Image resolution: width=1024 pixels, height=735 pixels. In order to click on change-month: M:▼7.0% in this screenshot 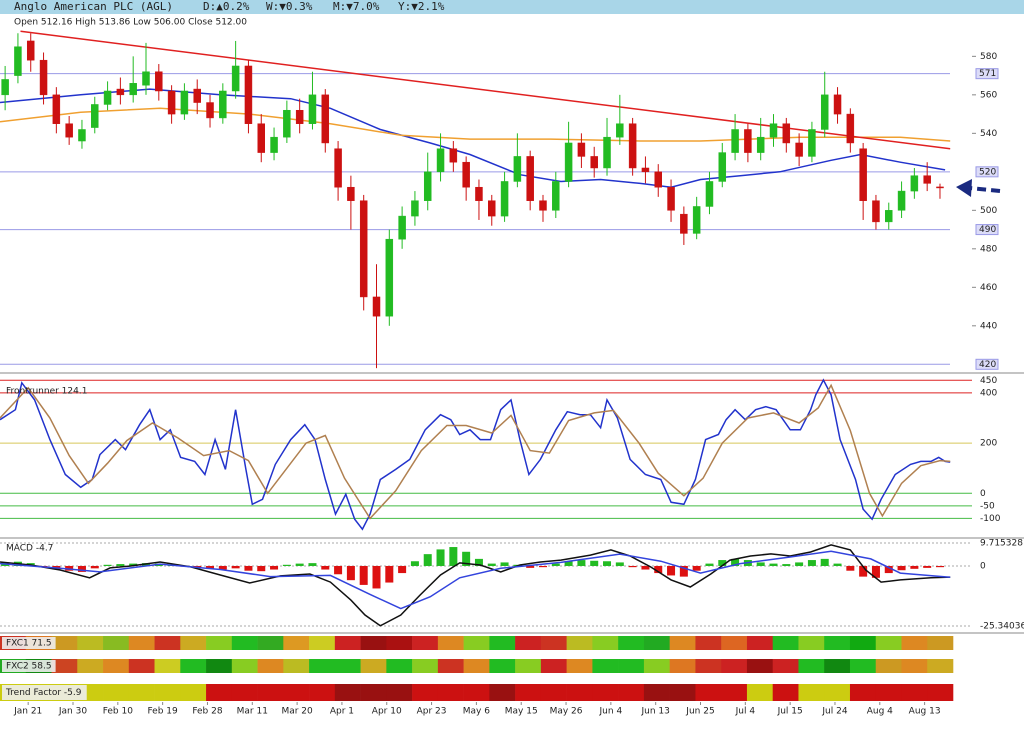, I will do `click(356, 6)`.